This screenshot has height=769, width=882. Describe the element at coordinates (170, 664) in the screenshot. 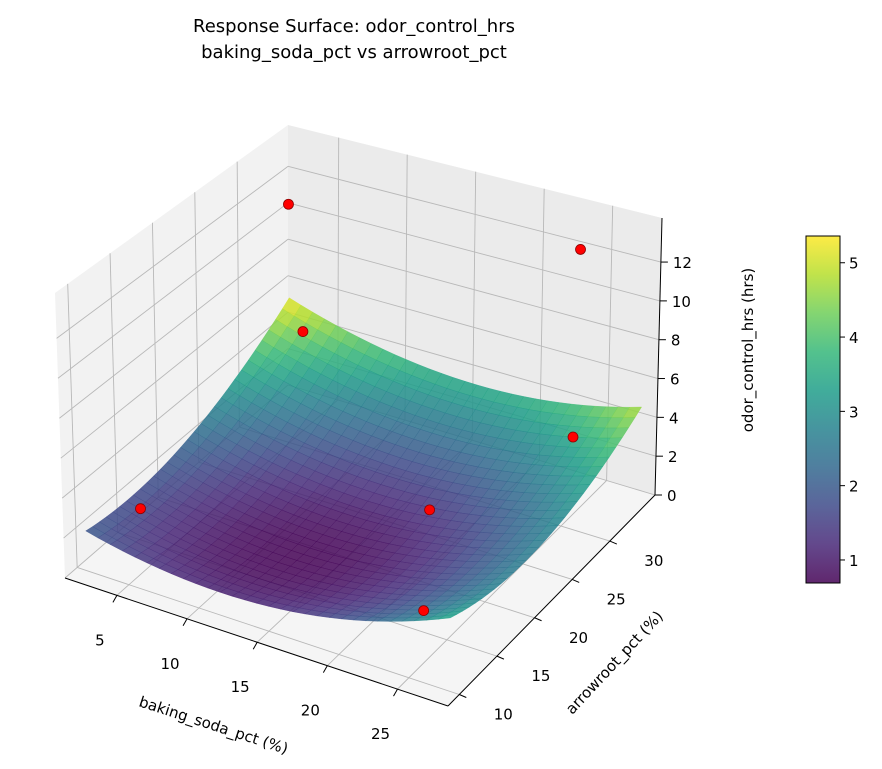

I see `x-tick-label: 10` at that location.